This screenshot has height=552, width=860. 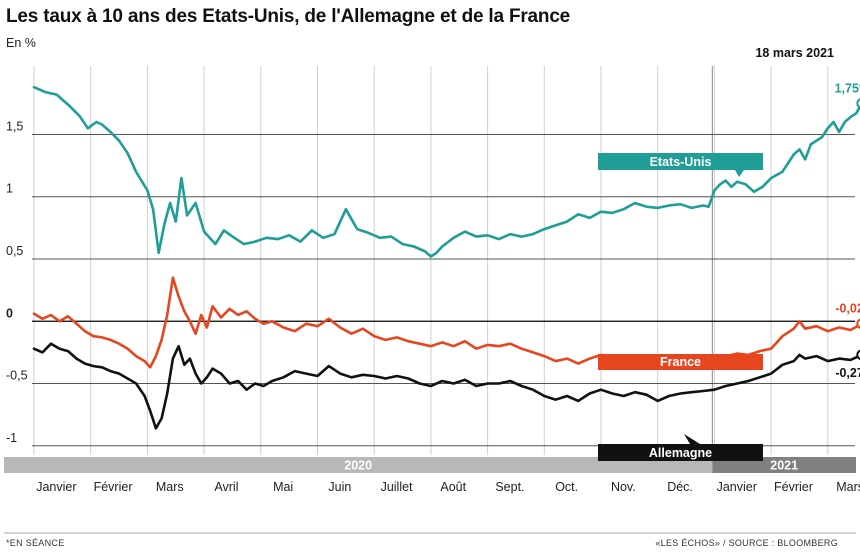 I want to click on legend-box-france, so click(x=680, y=362).